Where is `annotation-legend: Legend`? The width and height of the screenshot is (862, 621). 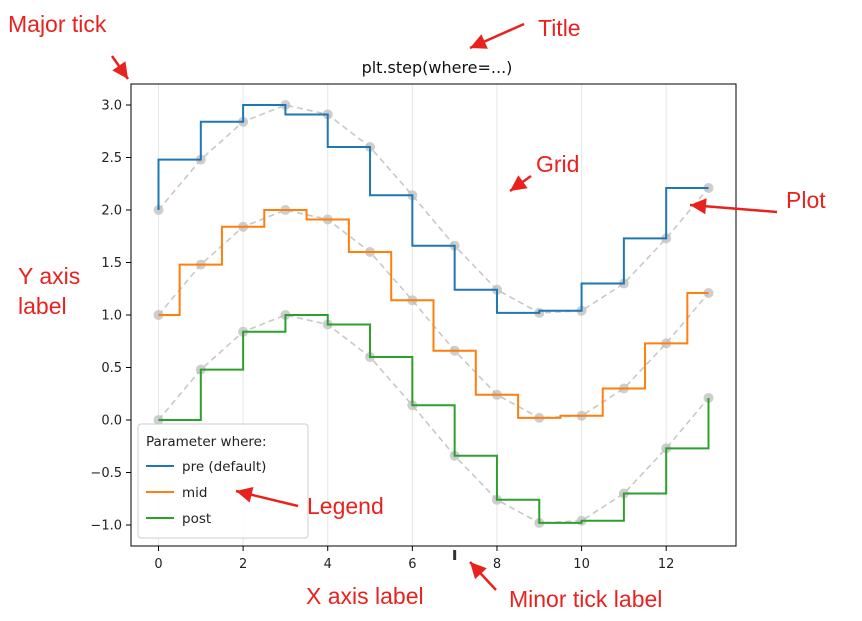 annotation-legend: Legend is located at coordinates (345, 506).